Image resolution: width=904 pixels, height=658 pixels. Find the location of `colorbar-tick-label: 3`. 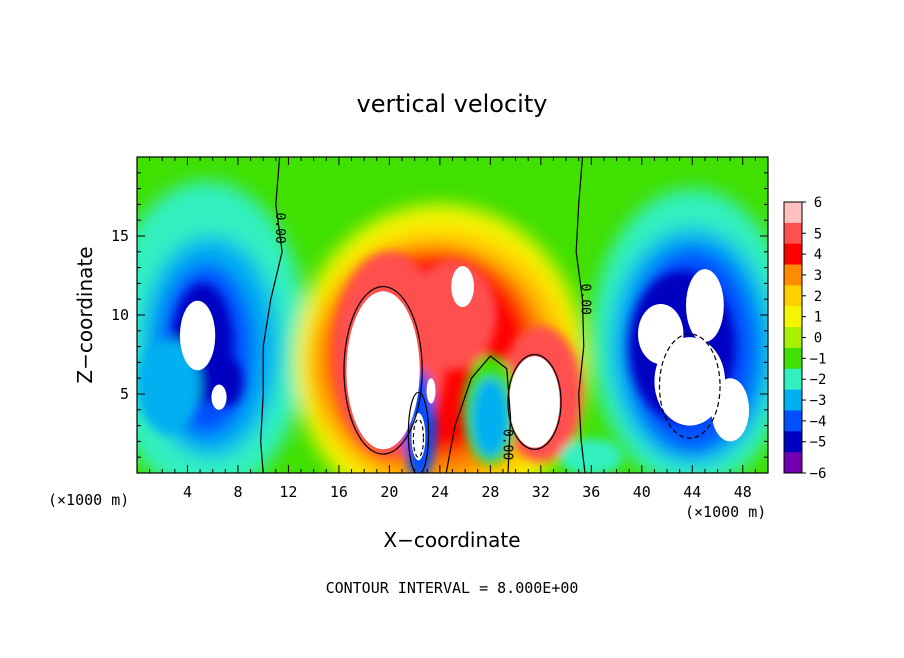

colorbar-tick-label: 3 is located at coordinates (818, 276).